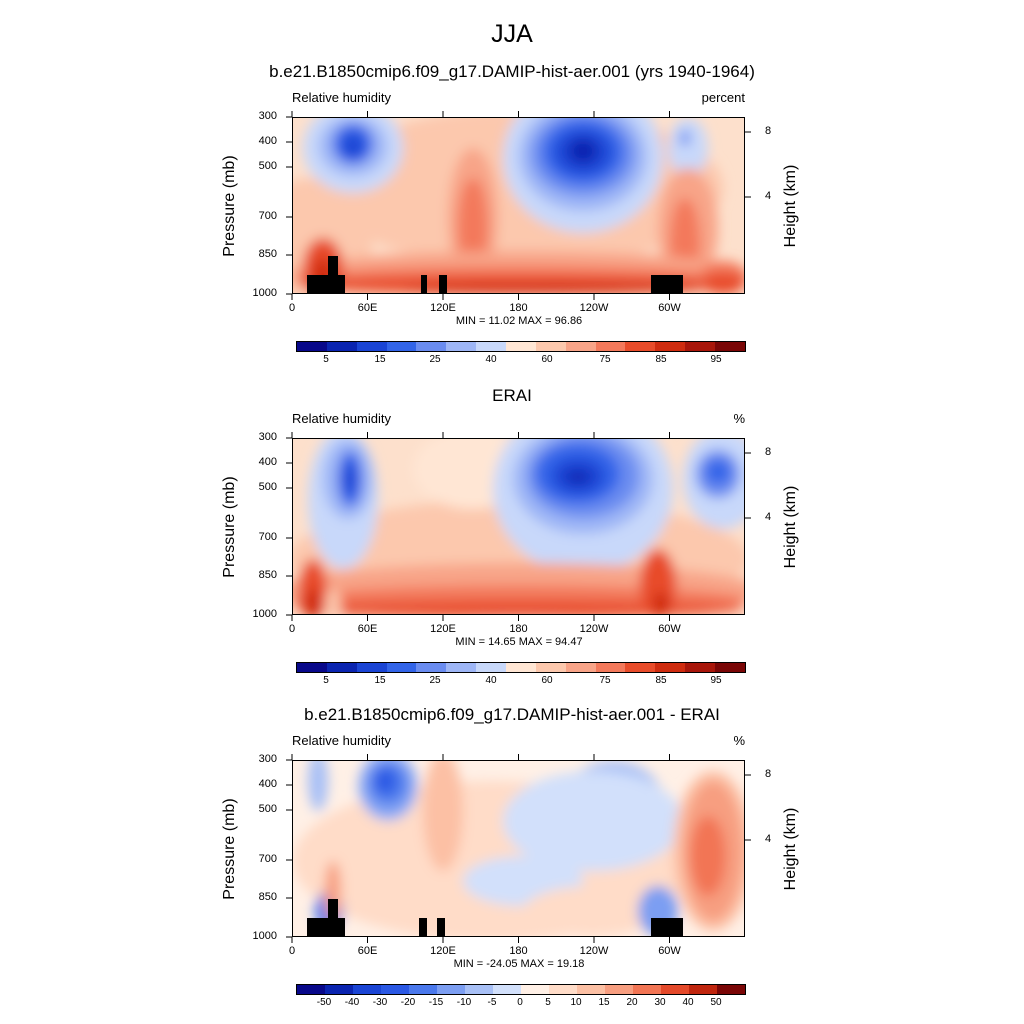 This screenshot has height=1024, width=1024. Describe the element at coordinates (594, 951) in the screenshot. I see `x-tick-label: 120W` at that location.